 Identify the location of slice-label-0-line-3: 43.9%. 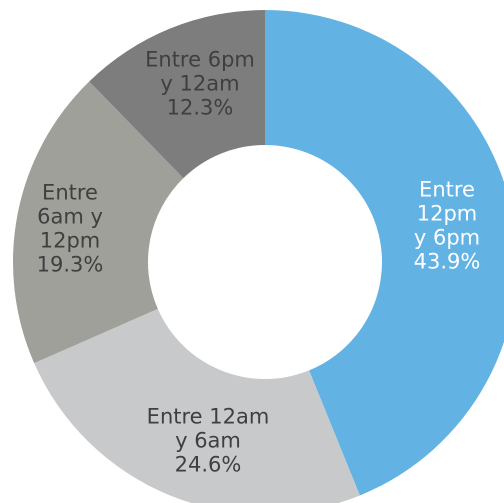
(447, 262).